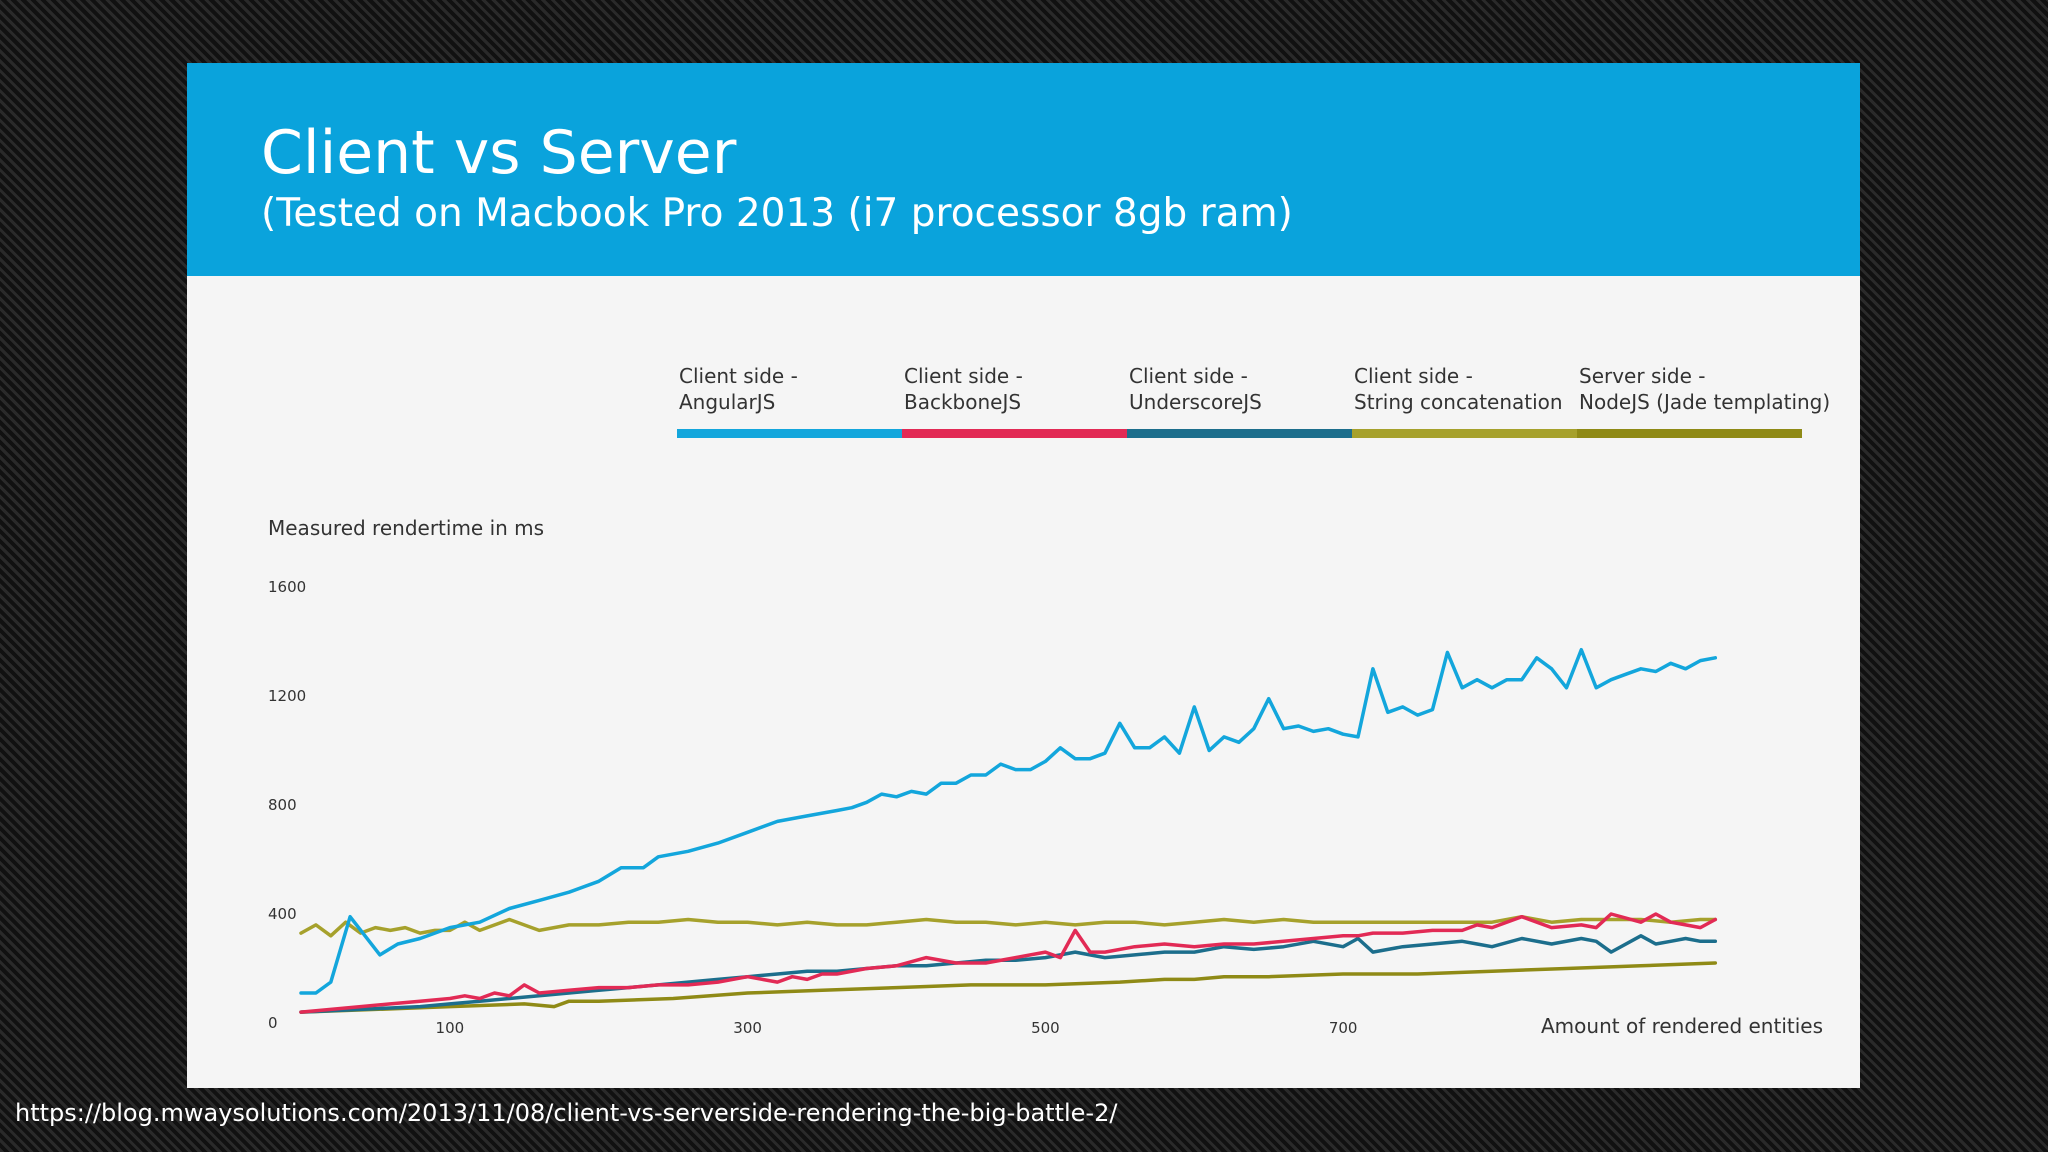  I want to click on legend-label: Client side -String concatenation, so click(1458, 389).